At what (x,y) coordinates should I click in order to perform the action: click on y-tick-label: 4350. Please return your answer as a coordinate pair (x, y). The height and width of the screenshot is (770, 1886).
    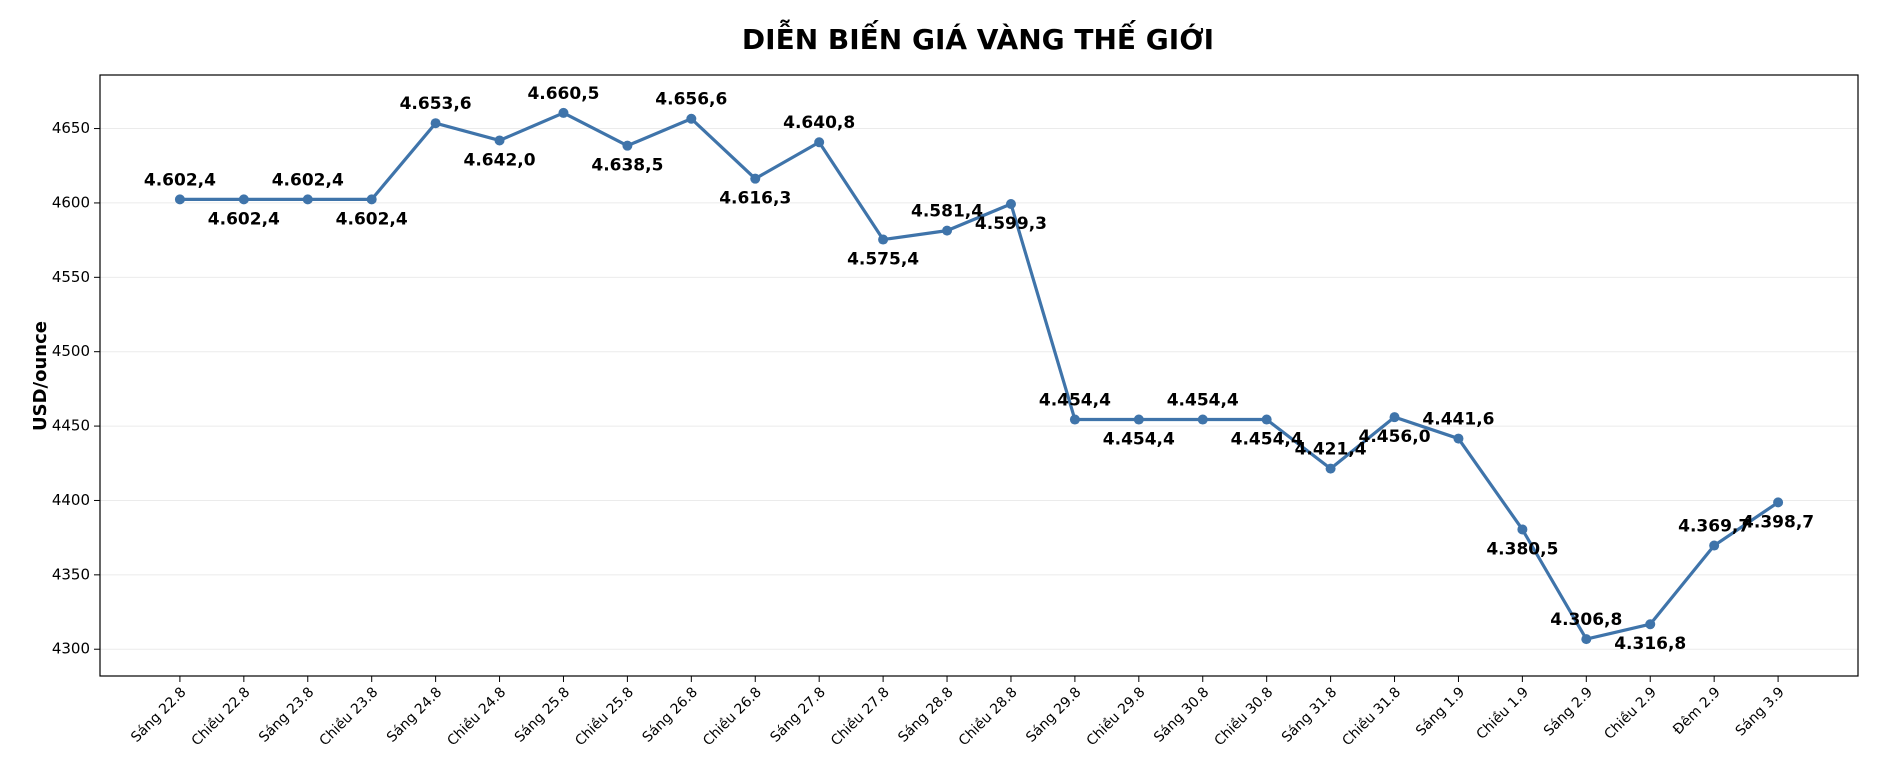
    Looking at the image, I should click on (71, 574).